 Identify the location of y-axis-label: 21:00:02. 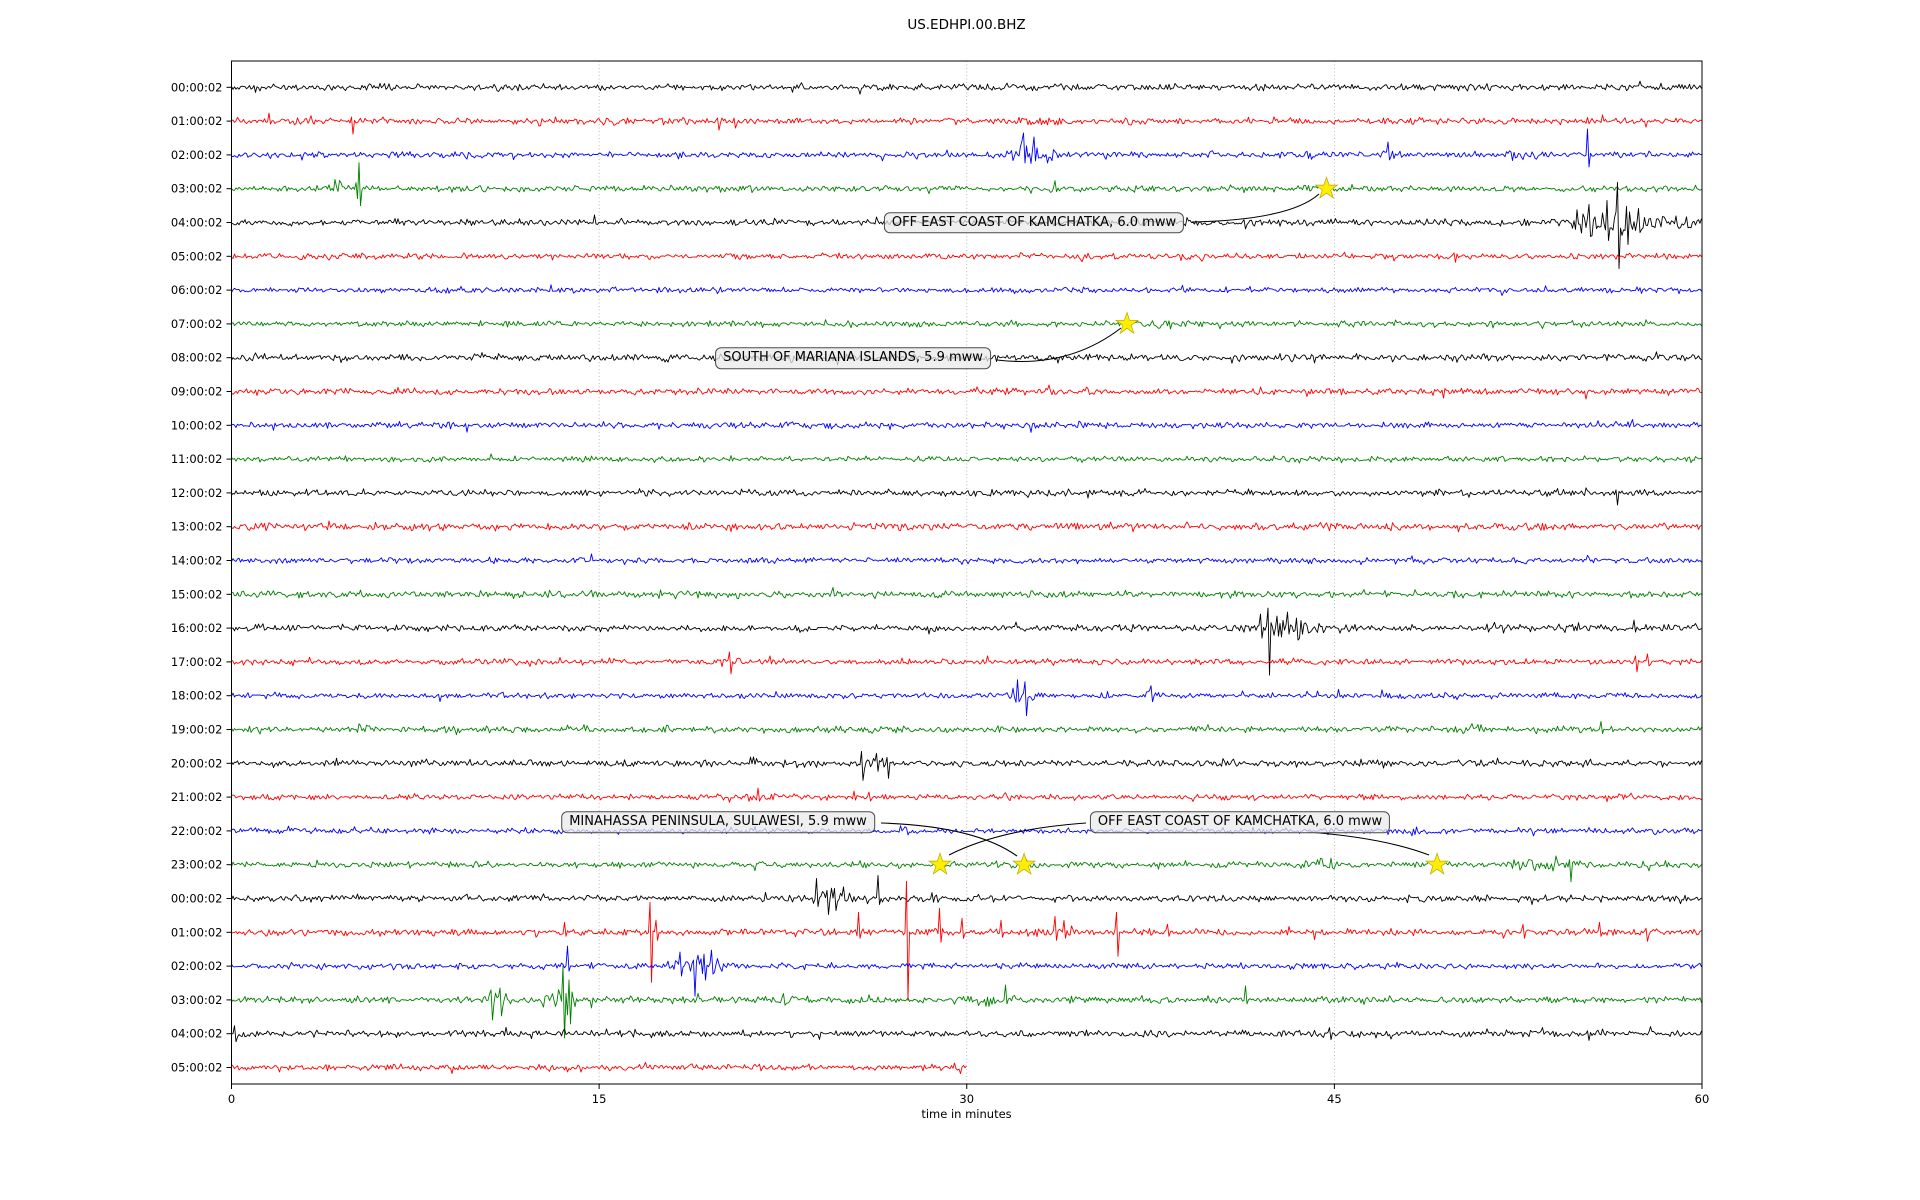
(197, 797).